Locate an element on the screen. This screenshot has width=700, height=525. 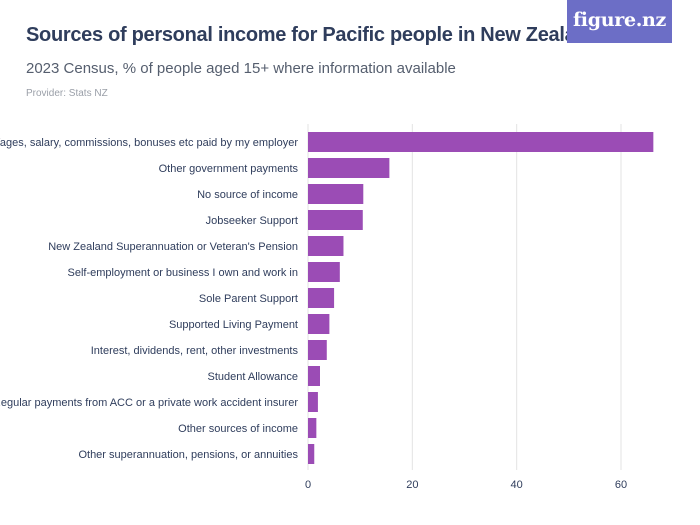
category-label-10: Student Allowance is located at coordinates (252, 377).